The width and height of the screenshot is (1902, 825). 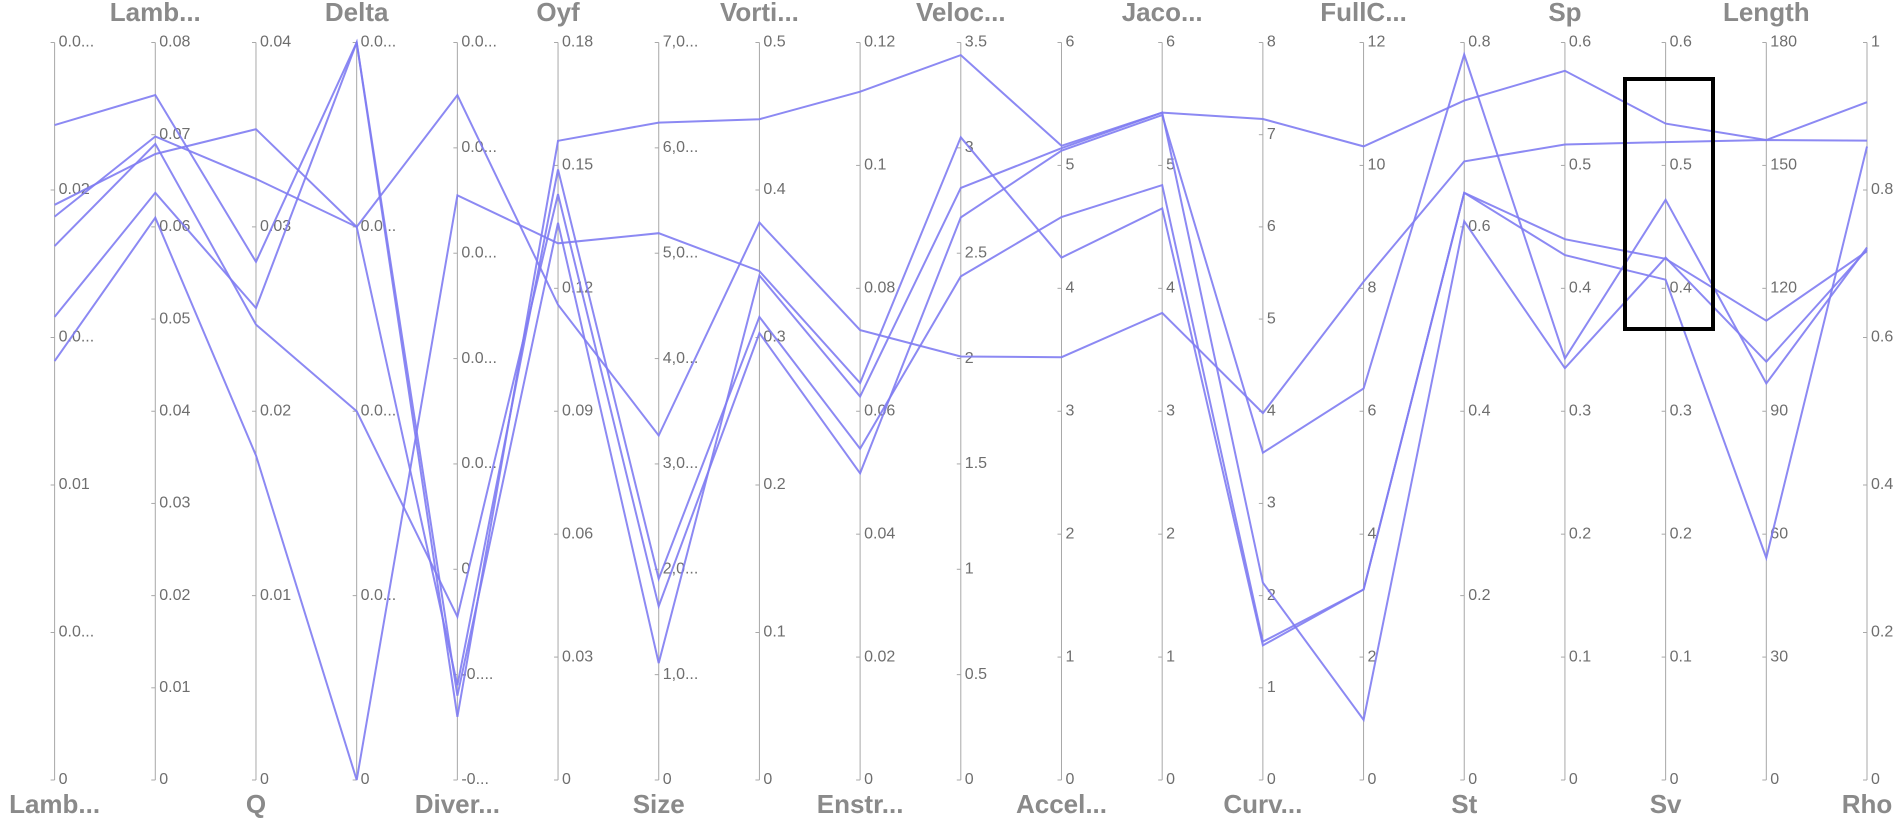 I want to click on tick-label: 0.18, so click(x=577, y=42).